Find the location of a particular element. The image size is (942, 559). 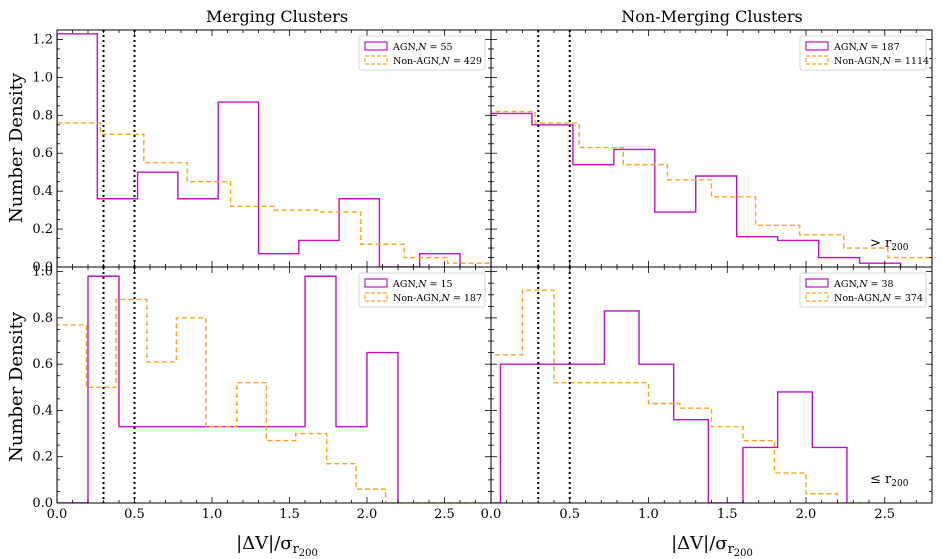

xlabel-right: |ΔV|/σr200 is located at coordinates (712, 546).